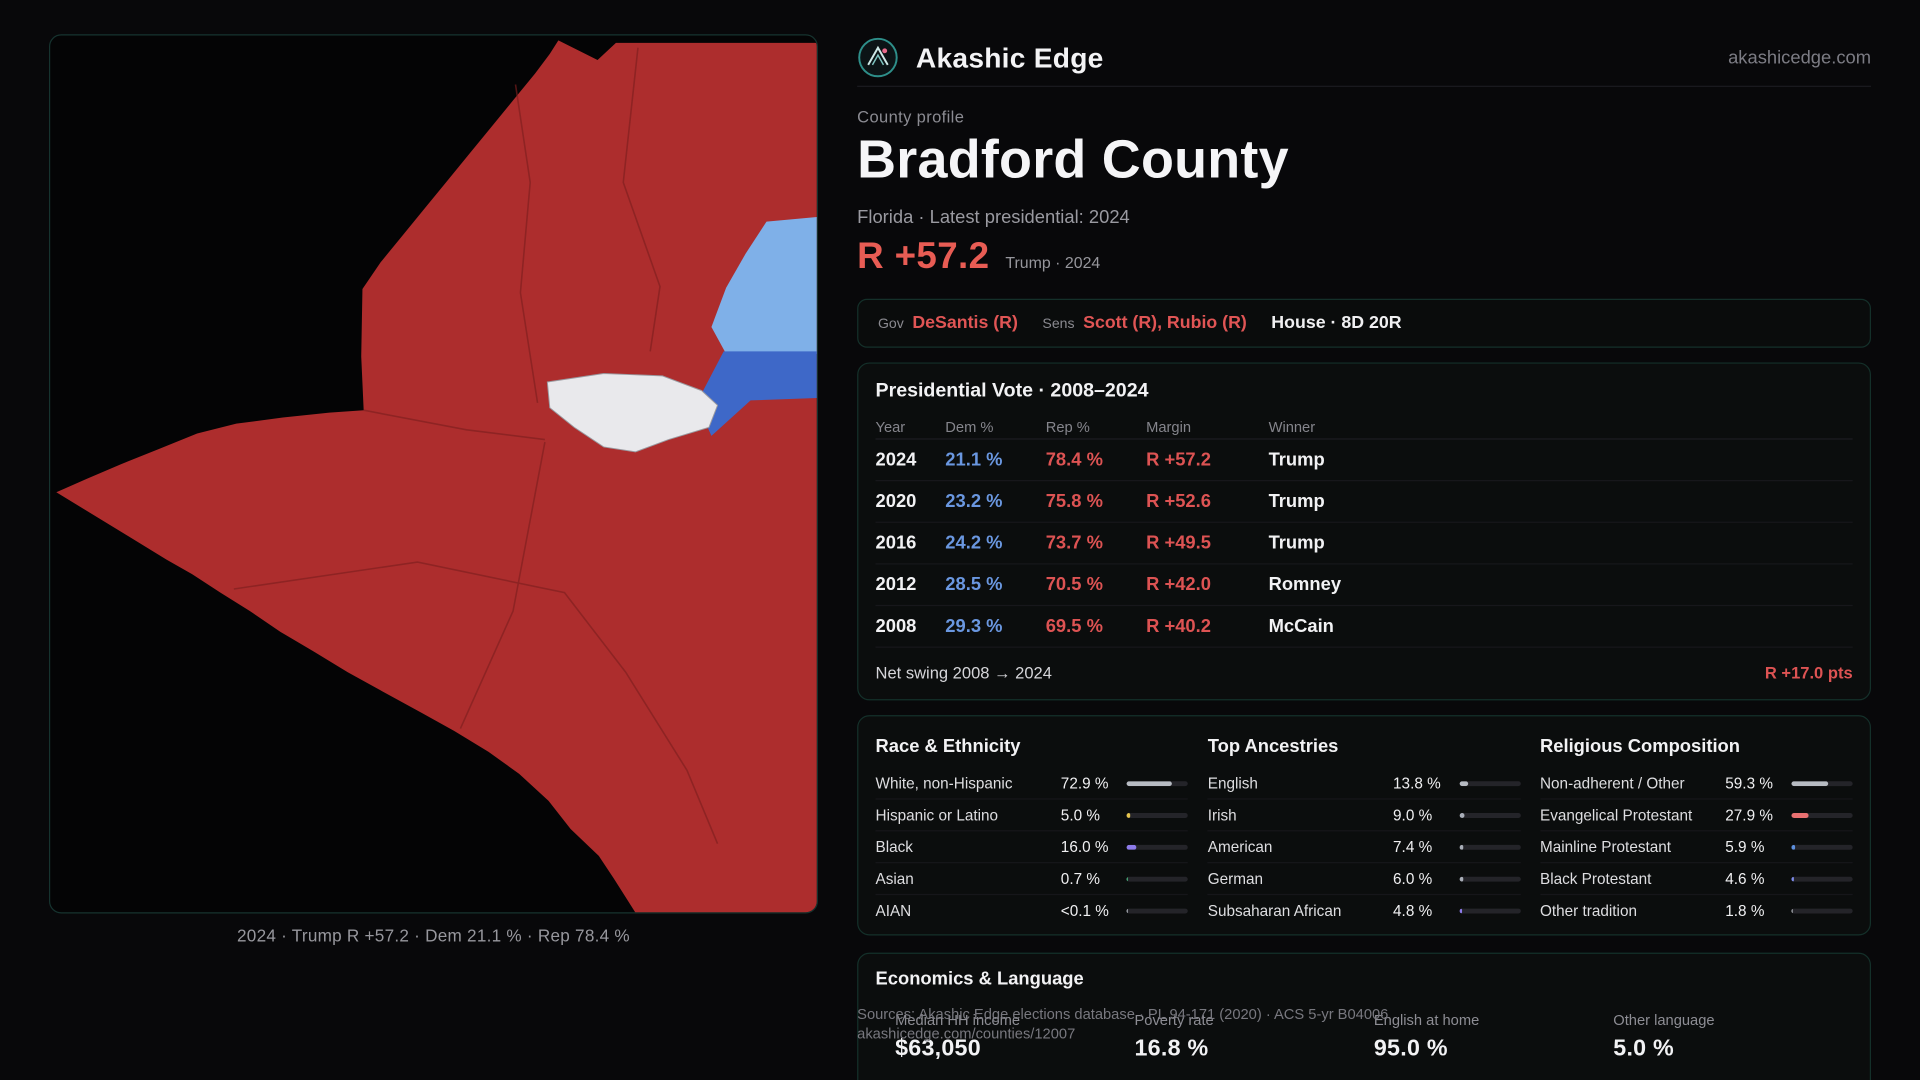 The height and width of the screenshot is (1080, 1920). I want to click on permalink-link: akashicedge.com/counties/12007, so click(966, 1033).